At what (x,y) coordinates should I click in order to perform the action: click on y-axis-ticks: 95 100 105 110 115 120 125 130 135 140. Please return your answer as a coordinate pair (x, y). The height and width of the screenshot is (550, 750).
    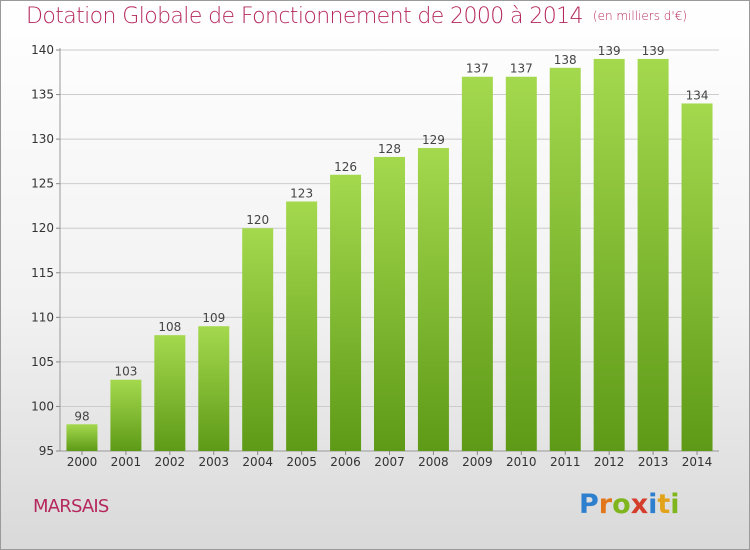
    Looking at the image, I should click on (45, 250).